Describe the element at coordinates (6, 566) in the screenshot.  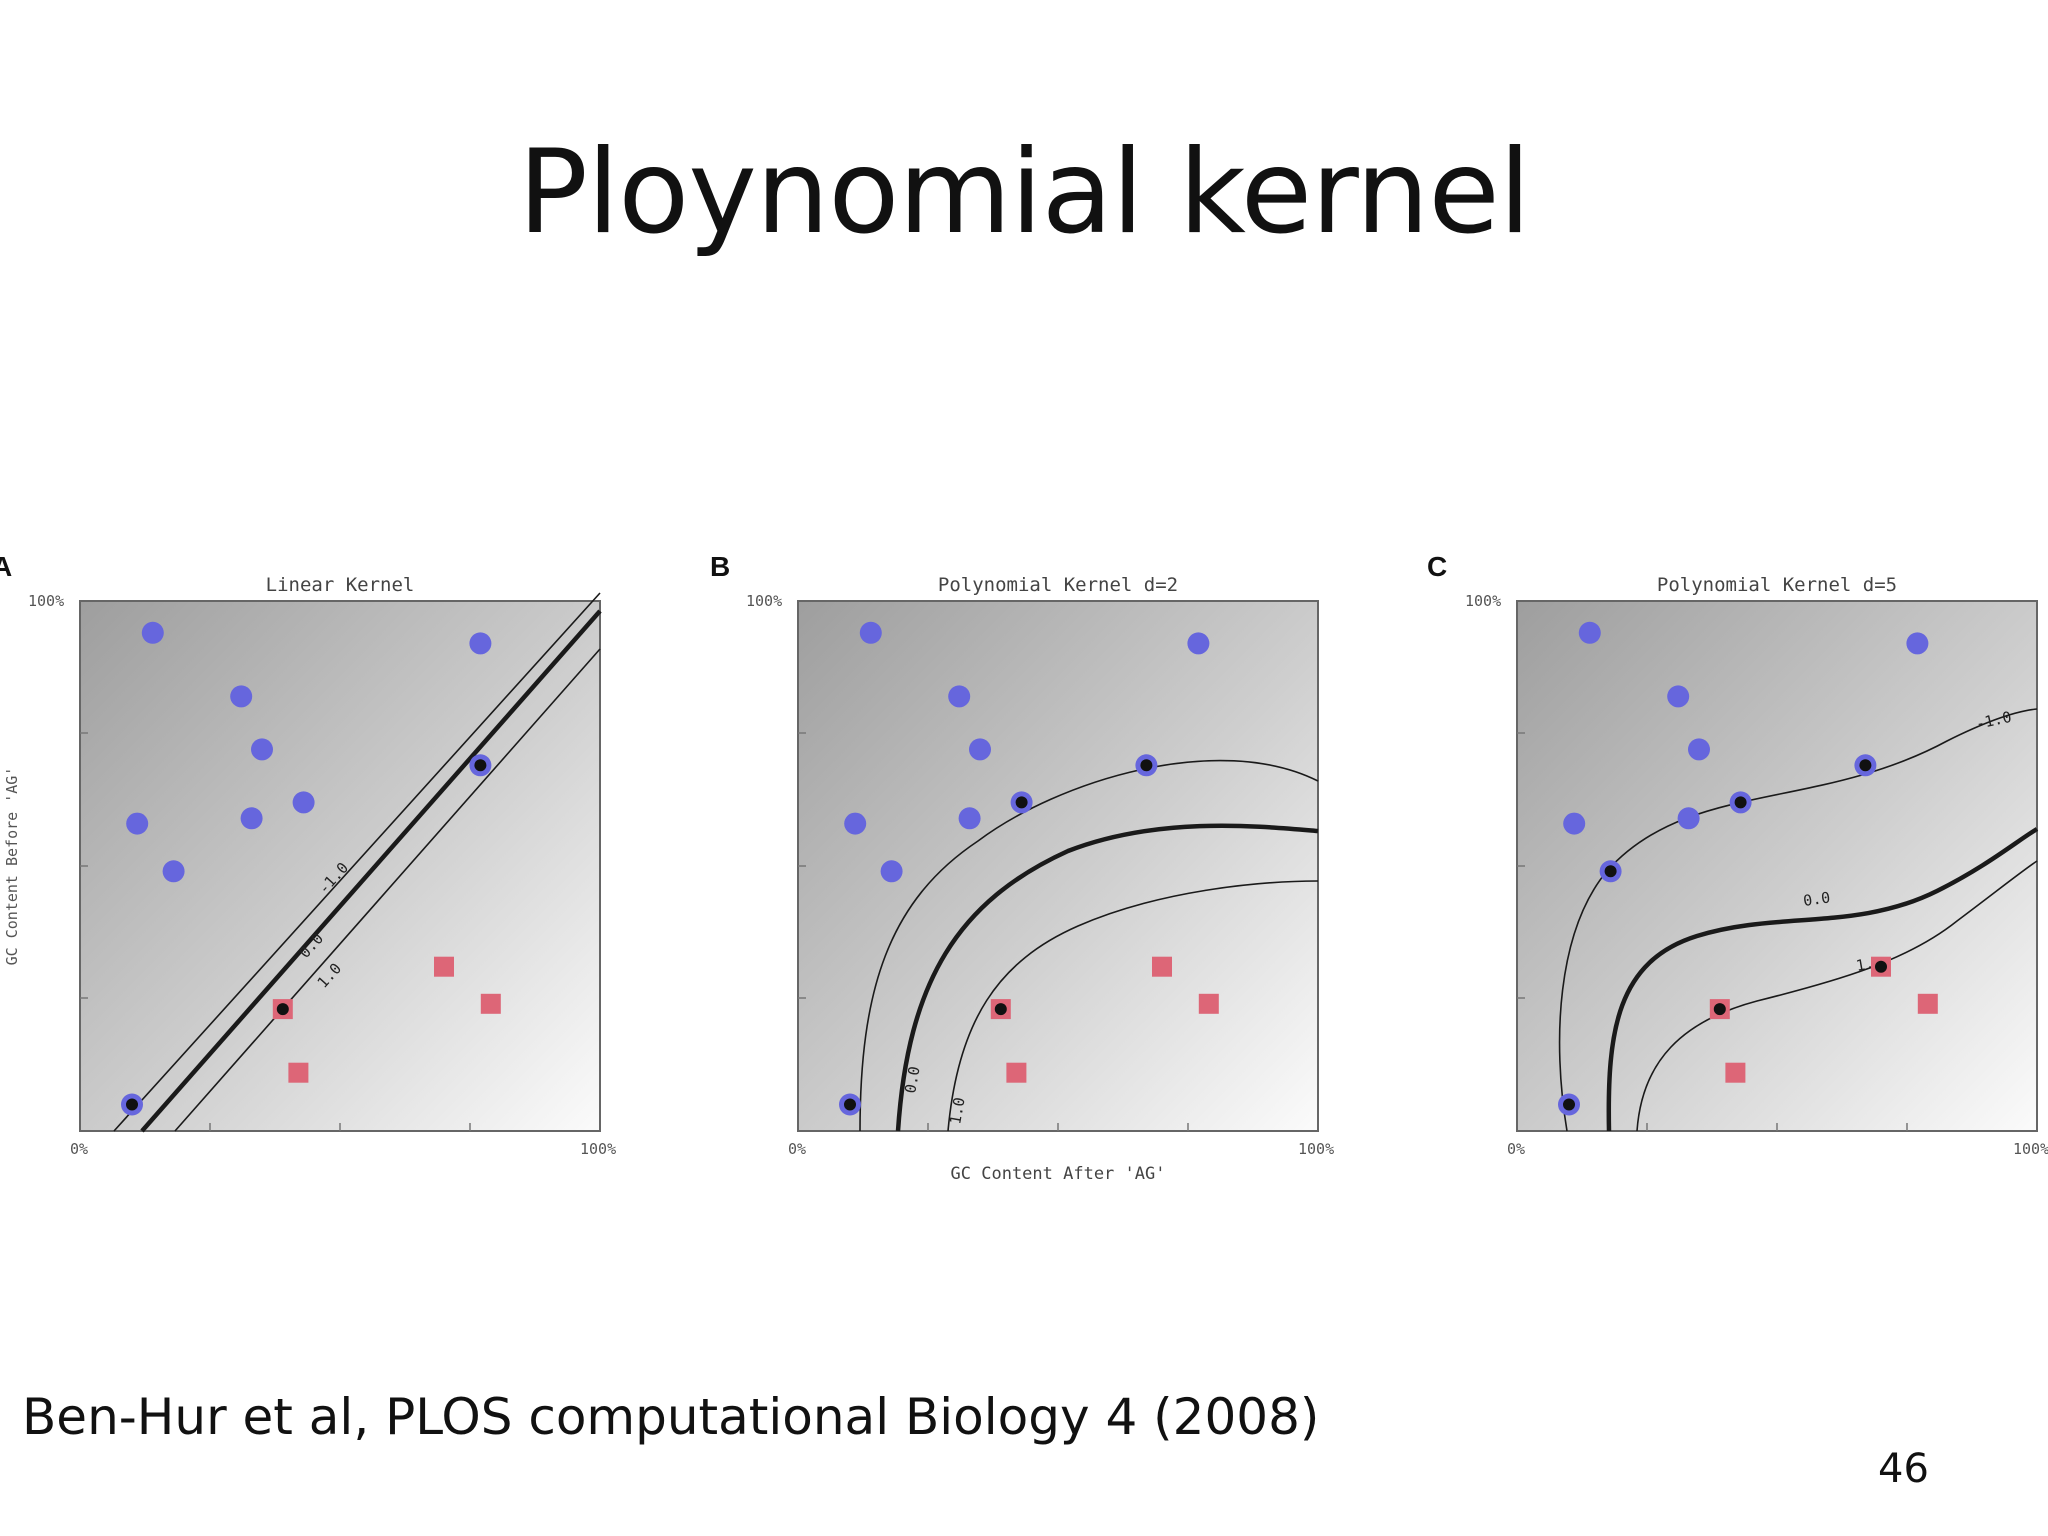
I see `panel-letter: A` at that location.